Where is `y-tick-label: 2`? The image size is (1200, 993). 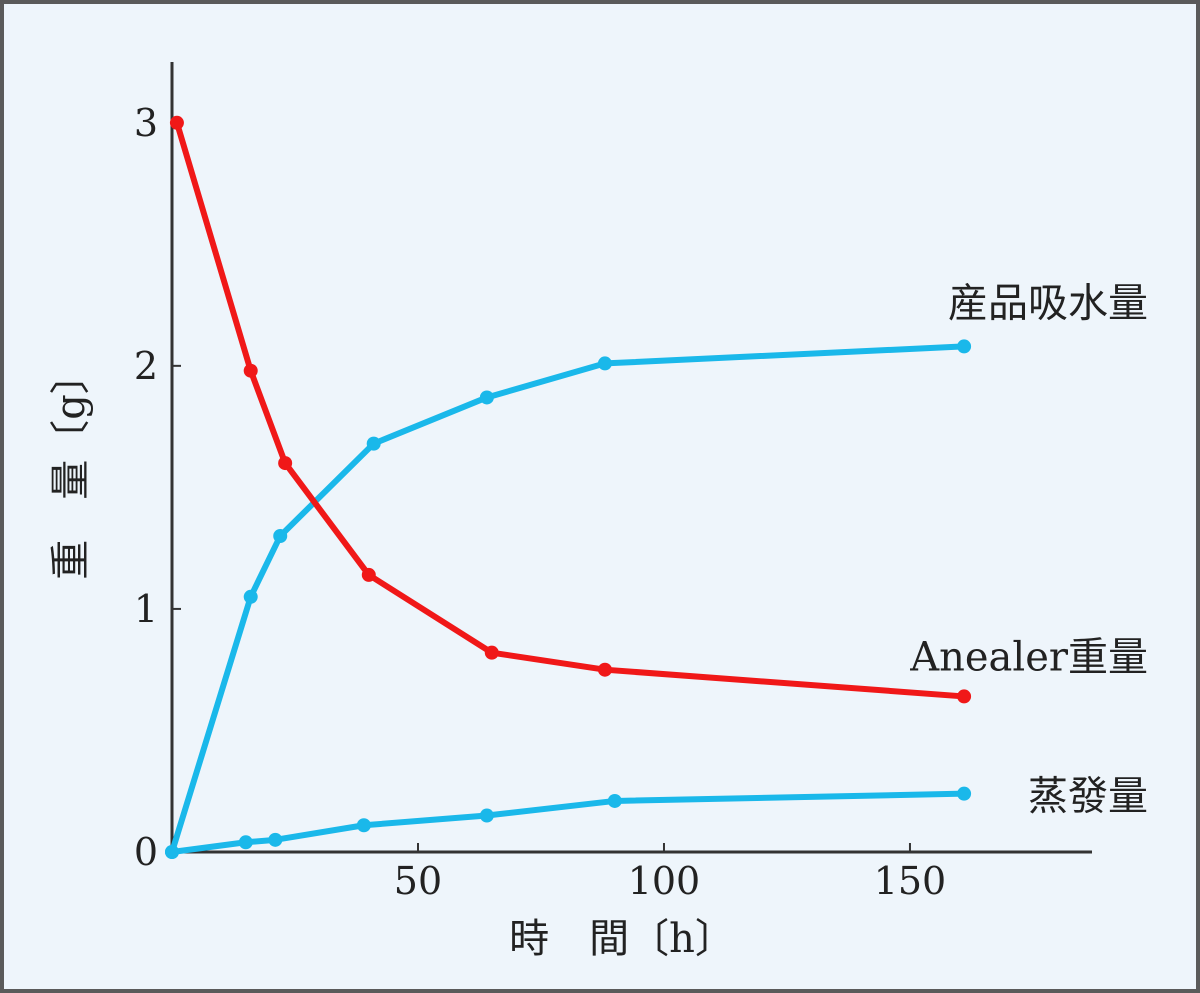
y-tick-label: 2 is located at coordinates (146, 366).